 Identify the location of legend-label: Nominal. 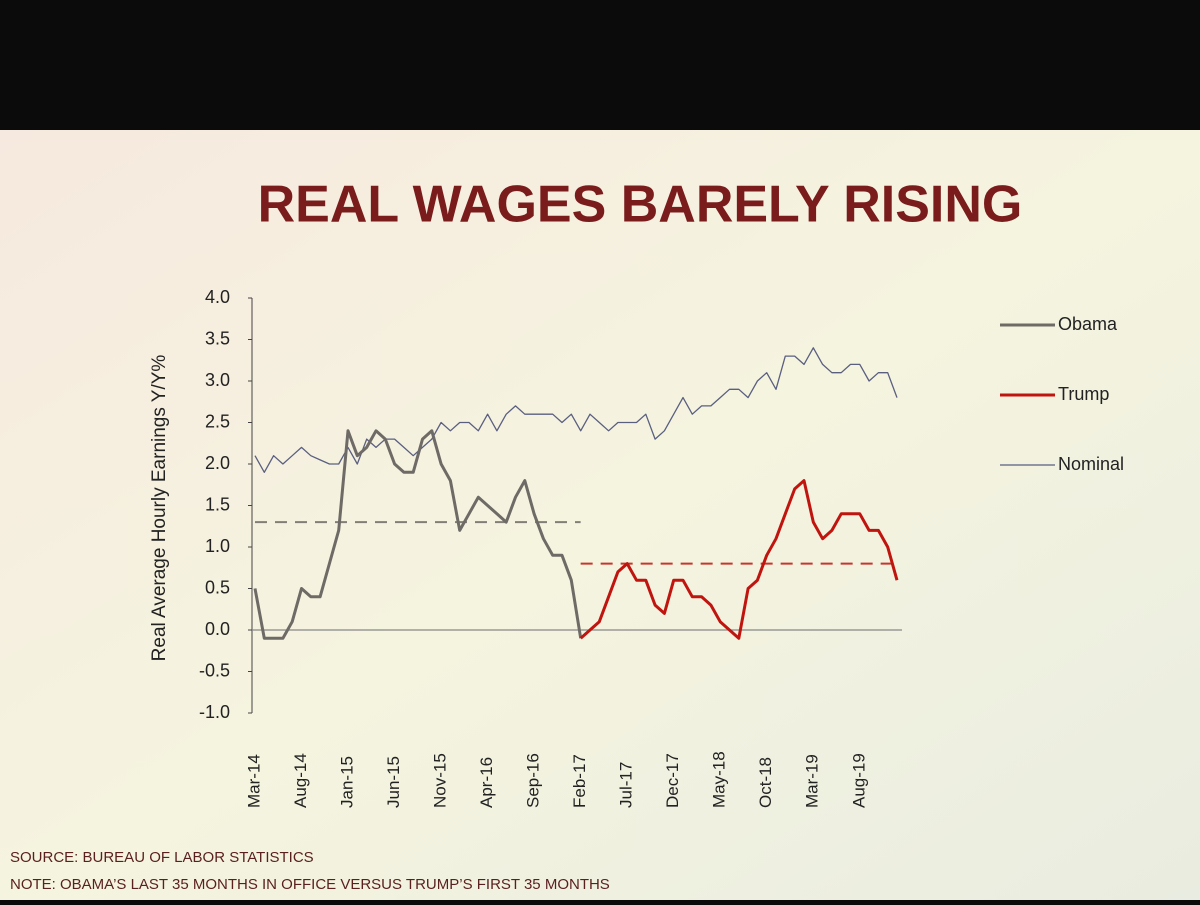
(1091, 464).